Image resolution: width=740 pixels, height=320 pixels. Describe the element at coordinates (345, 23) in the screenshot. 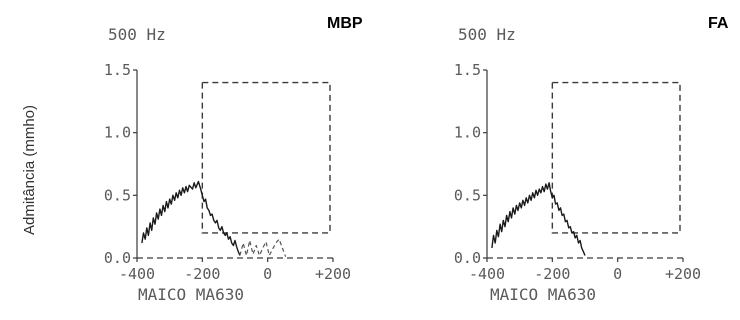

I see `panel-label: MBP` at that location.